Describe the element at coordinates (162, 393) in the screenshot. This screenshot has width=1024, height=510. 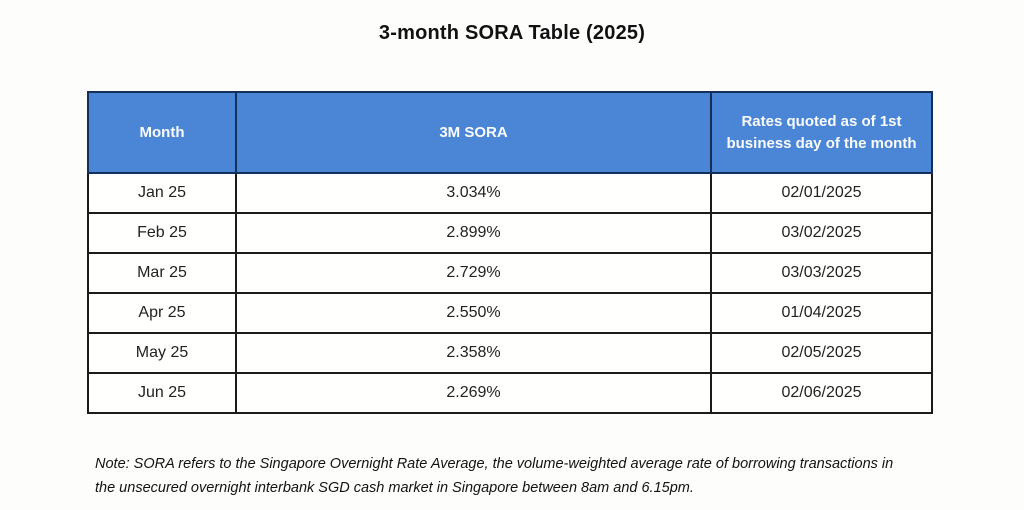
I see `cell-month: Jun 25` at that location.